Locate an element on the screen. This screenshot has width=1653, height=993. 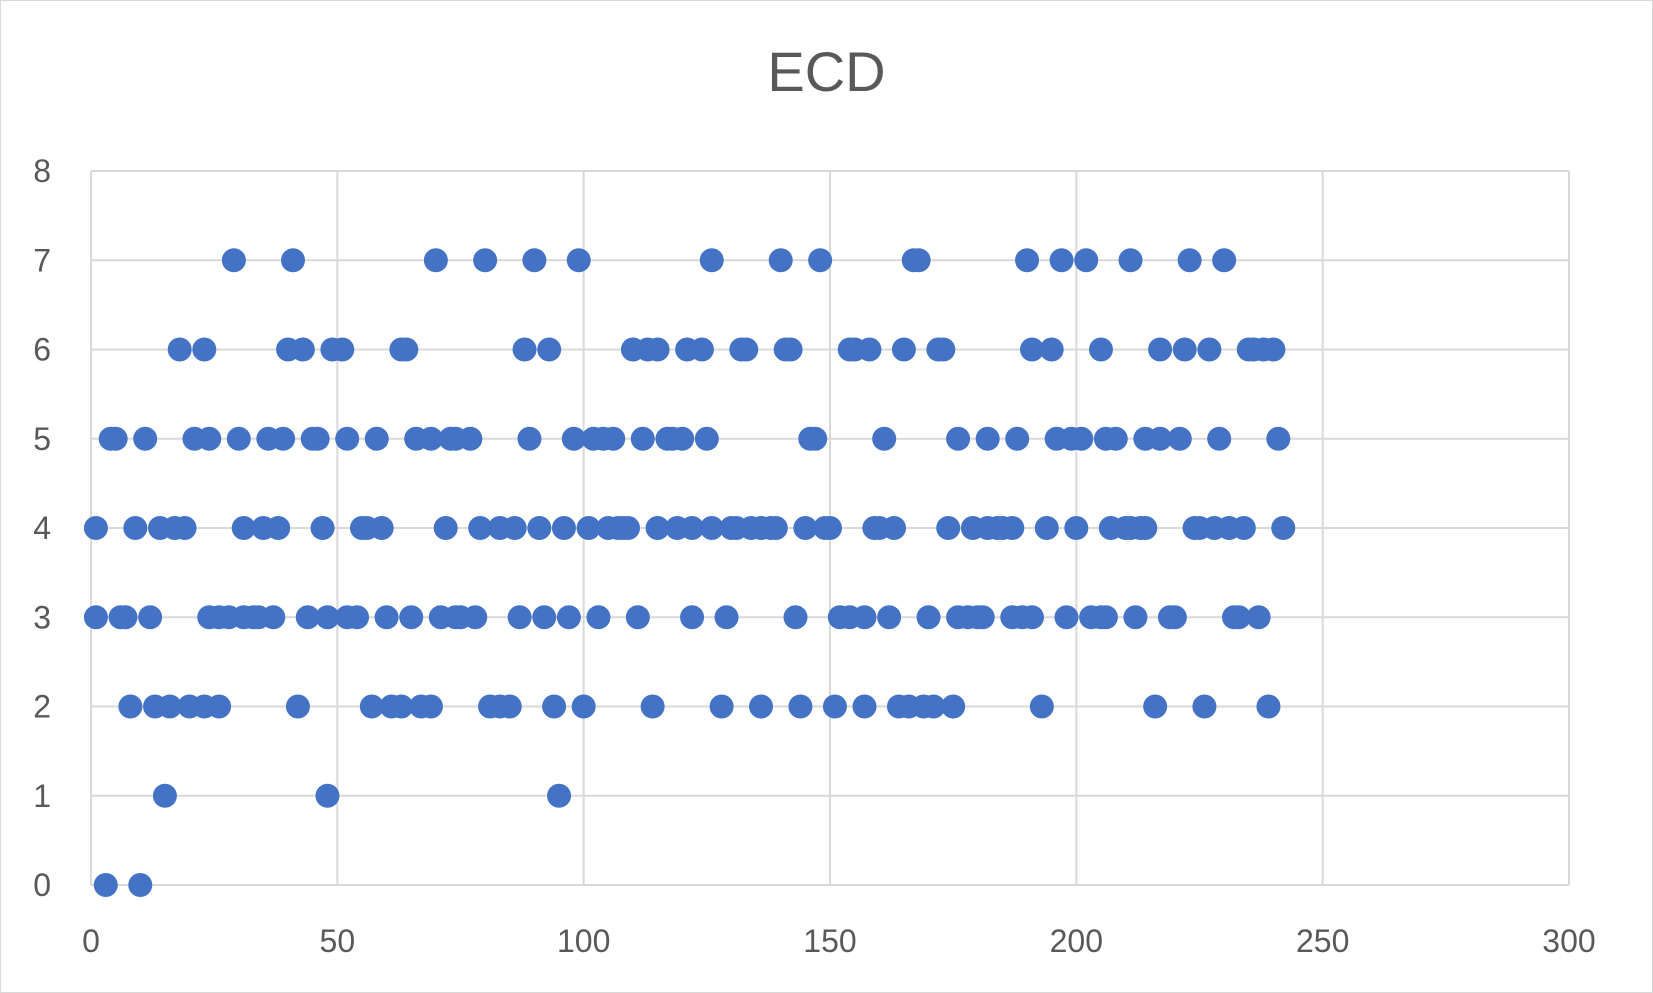
y-tick-label: 3 is located at coordinates (42, 617).